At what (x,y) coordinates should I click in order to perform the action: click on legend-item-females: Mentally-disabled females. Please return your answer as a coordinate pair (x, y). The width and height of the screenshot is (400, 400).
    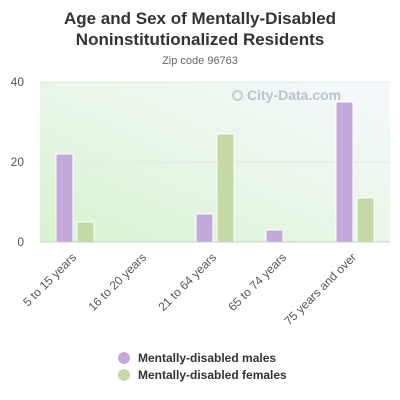
    Looking at the image, I should click on (202, 375).